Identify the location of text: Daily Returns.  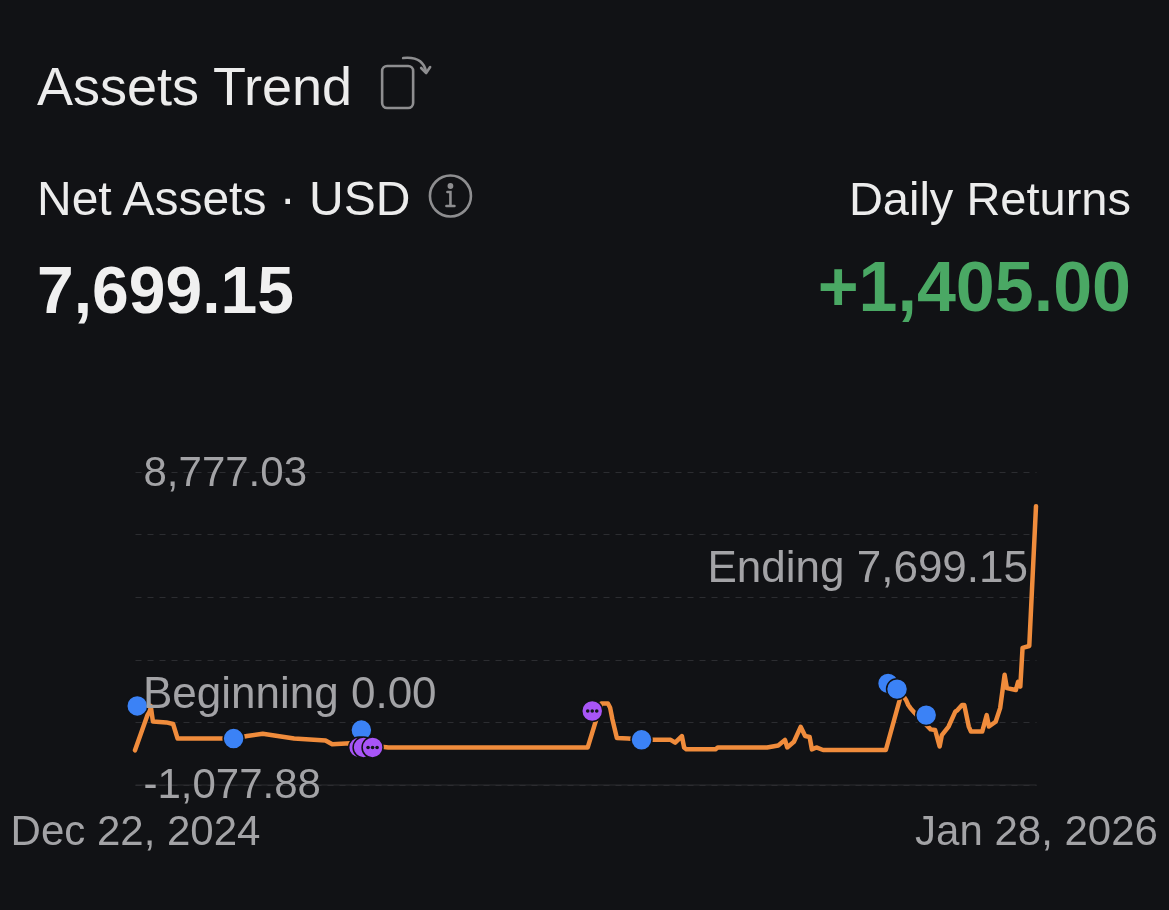
(989, 198).